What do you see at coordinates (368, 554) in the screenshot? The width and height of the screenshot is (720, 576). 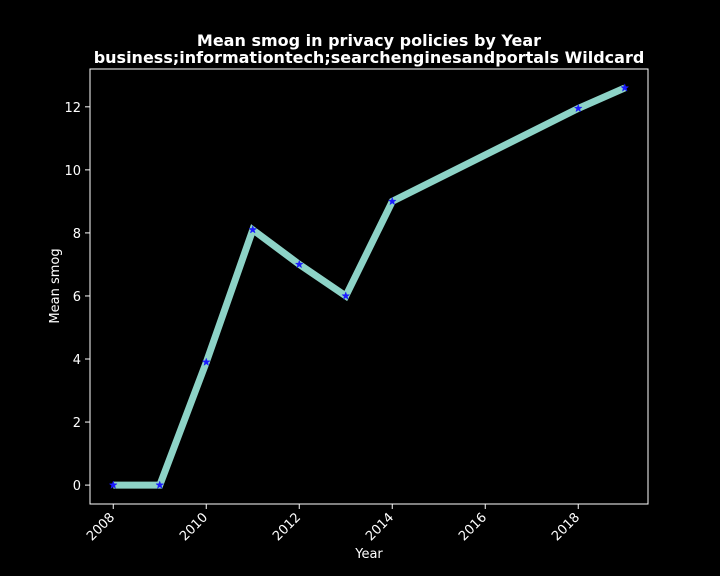 I see `x-axis-label: Year` at bounding box center [368, 554].